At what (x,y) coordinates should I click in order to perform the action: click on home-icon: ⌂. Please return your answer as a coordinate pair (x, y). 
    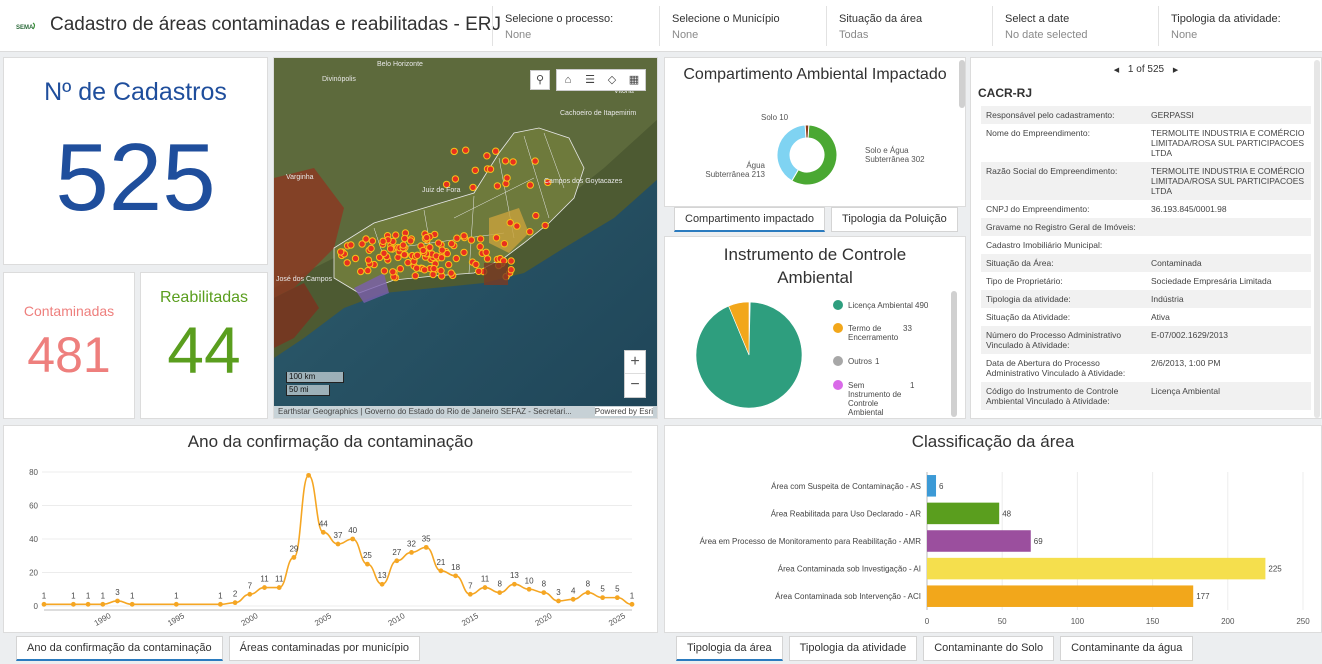
    Looking at the image, I should click on (568, 80).